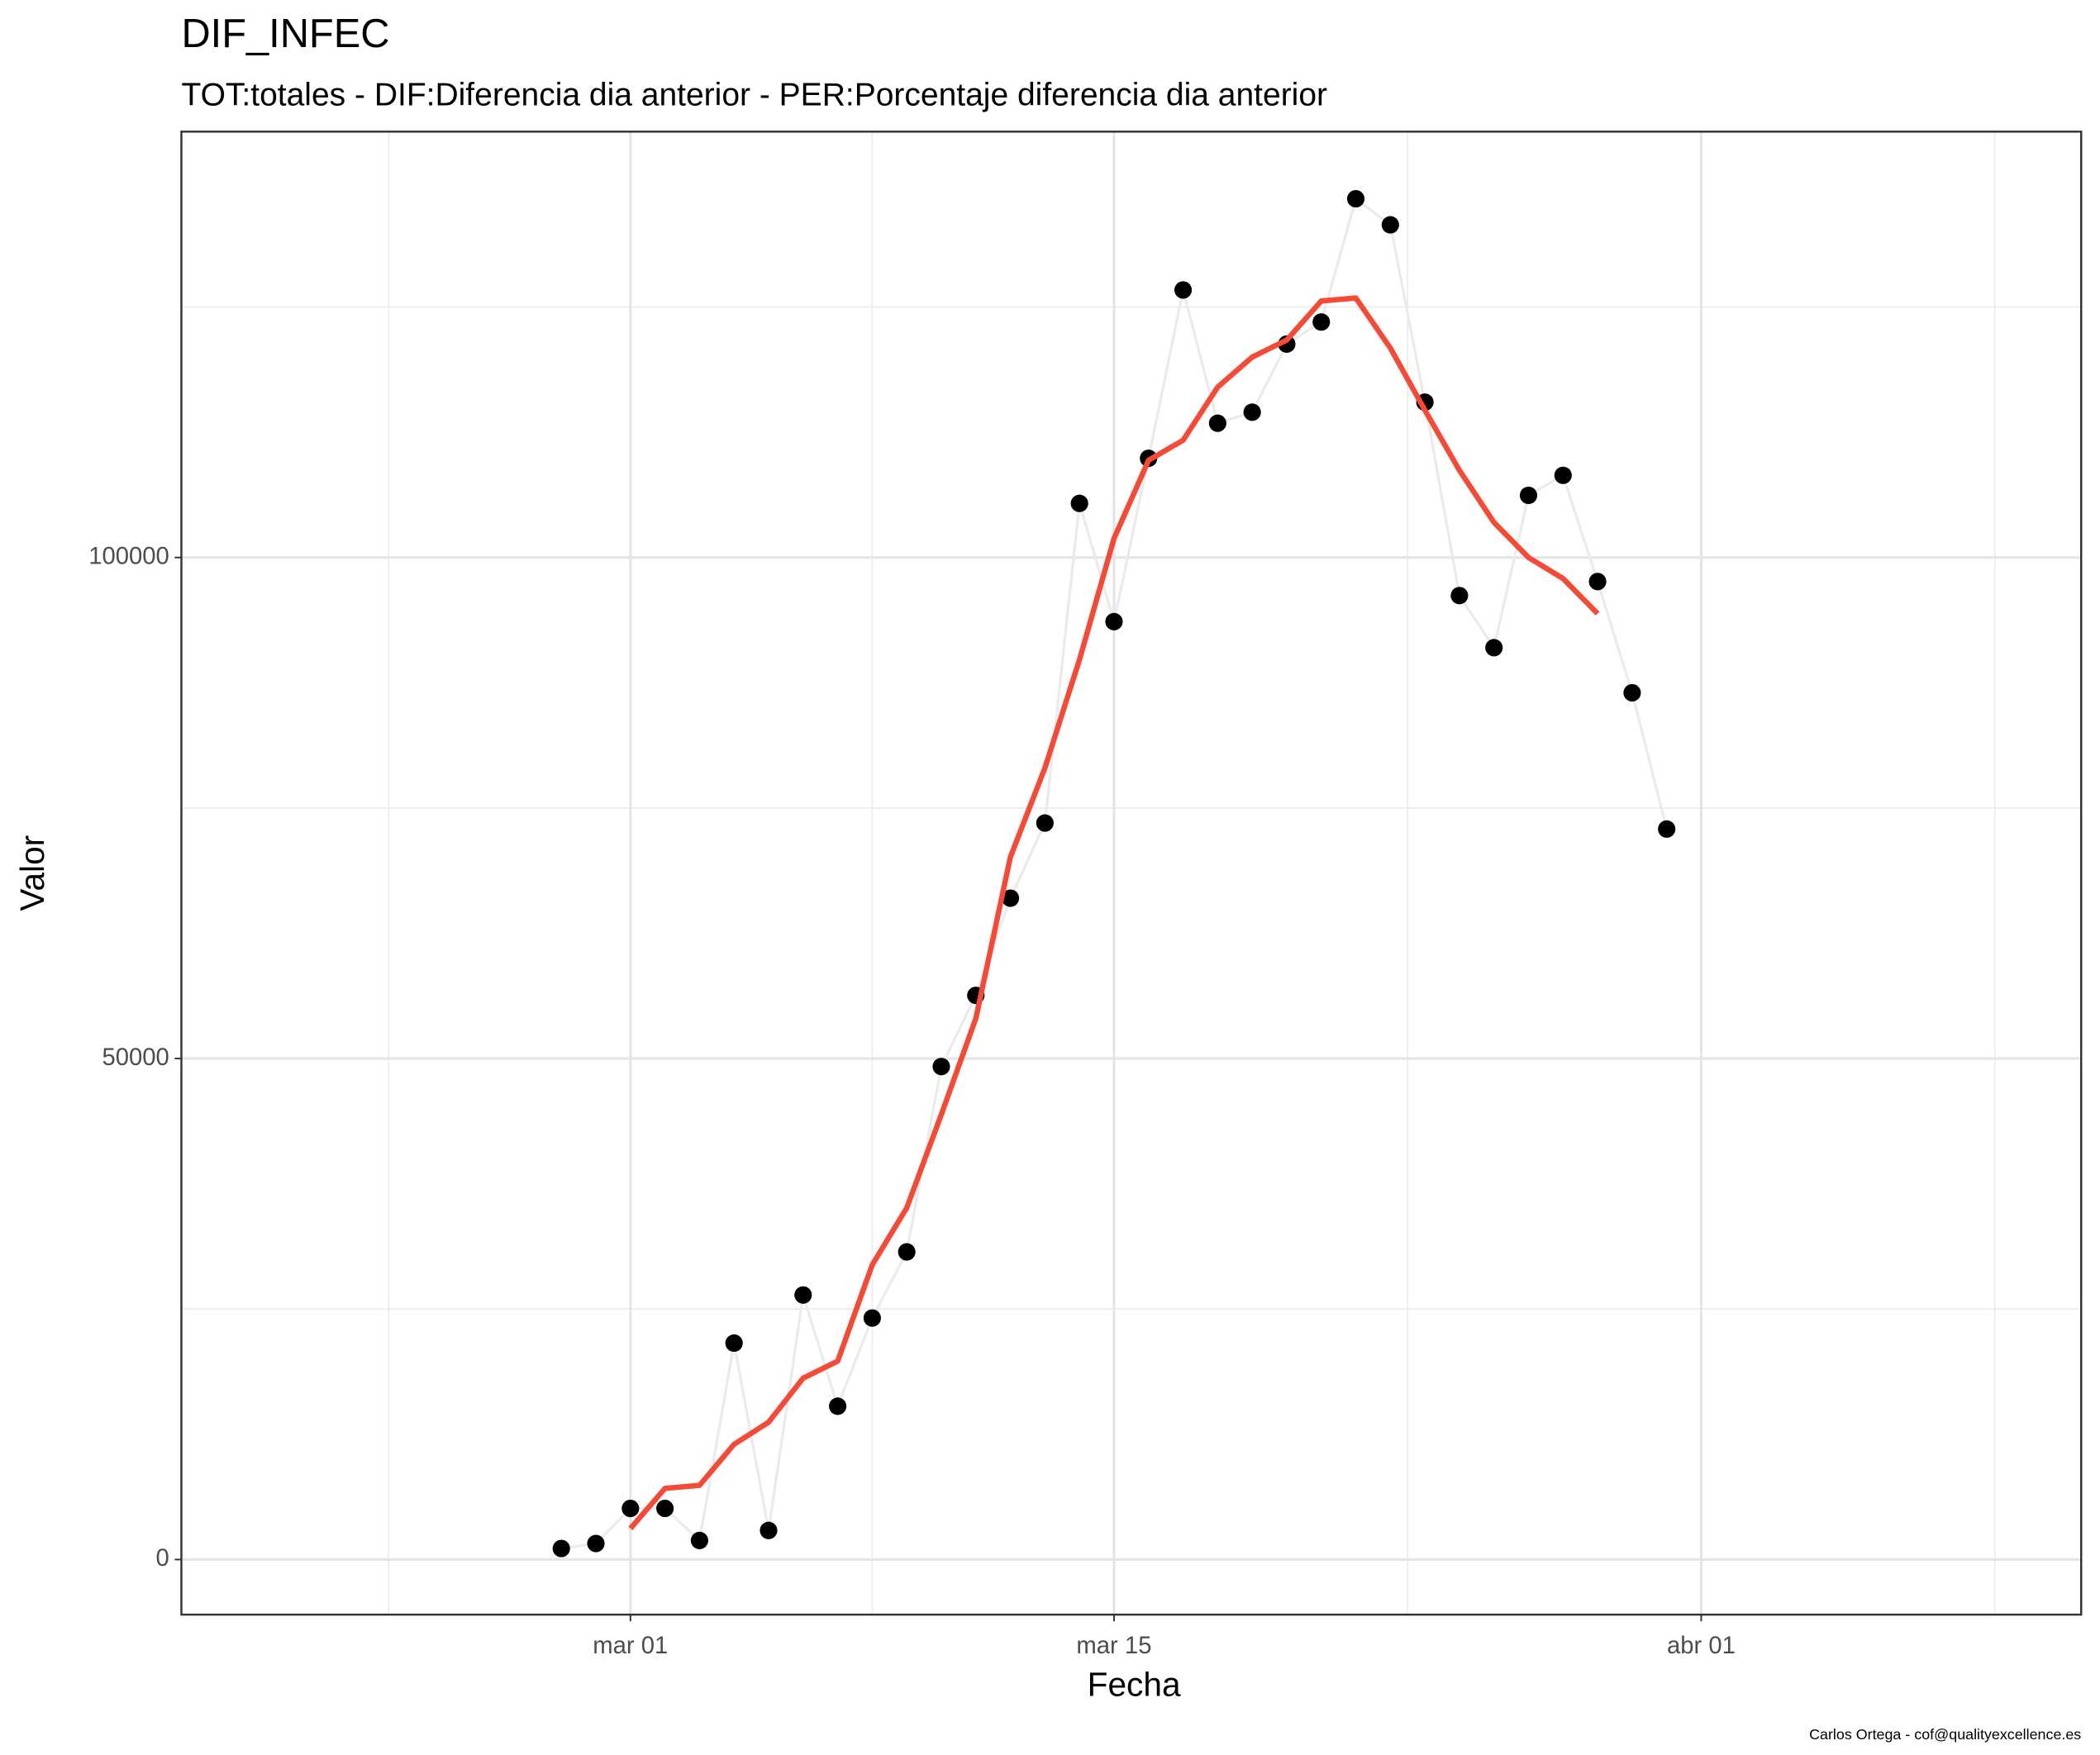 This screenshot has width=2100, height=1755. I want to click on x-tick-label: mar 01, so click(630, 1646).